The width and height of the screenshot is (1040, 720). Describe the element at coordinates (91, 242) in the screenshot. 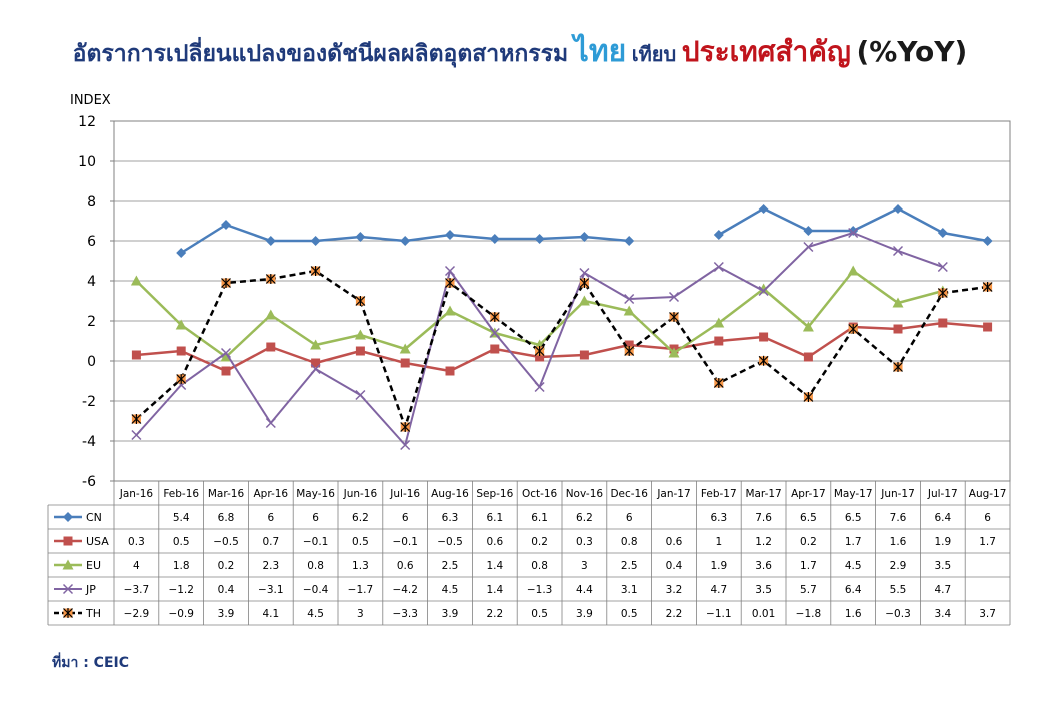

I see `y-tick-label: 6` at that location.